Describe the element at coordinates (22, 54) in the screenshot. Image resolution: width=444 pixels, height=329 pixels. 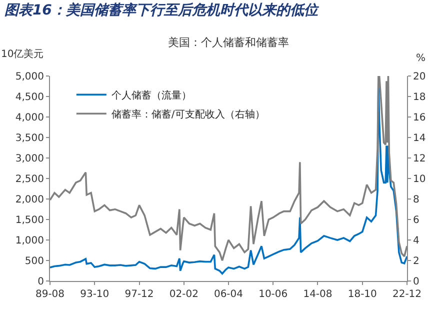
I see `y-axis-title: 10亿美元` at that location.